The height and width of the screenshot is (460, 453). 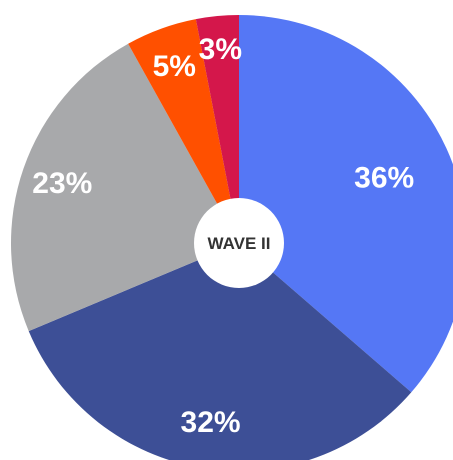 I want to click on center-label: WAVE II, so click(x=239, y=243).